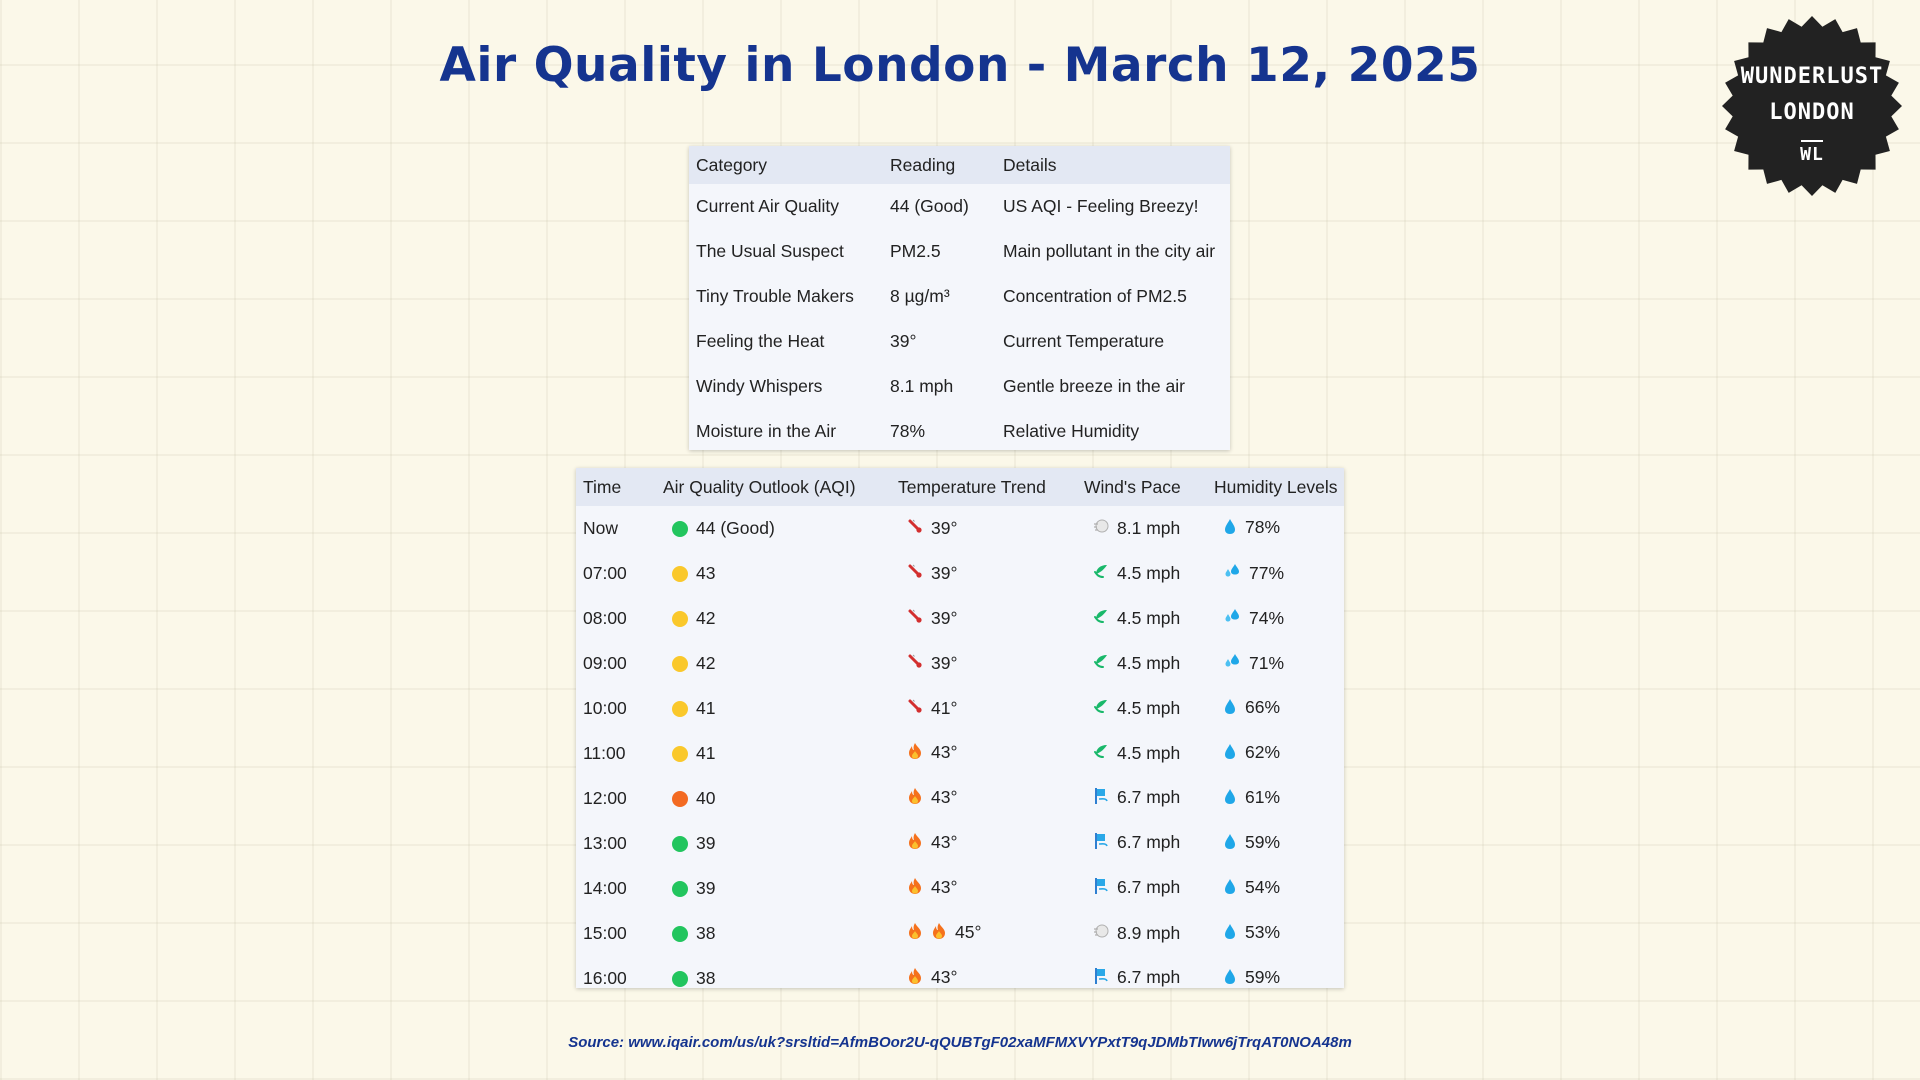 Image resolution: width=1920 pixels, height=1080 pixels. I want to click on forecast-aqi: 38, so click(773, 978).